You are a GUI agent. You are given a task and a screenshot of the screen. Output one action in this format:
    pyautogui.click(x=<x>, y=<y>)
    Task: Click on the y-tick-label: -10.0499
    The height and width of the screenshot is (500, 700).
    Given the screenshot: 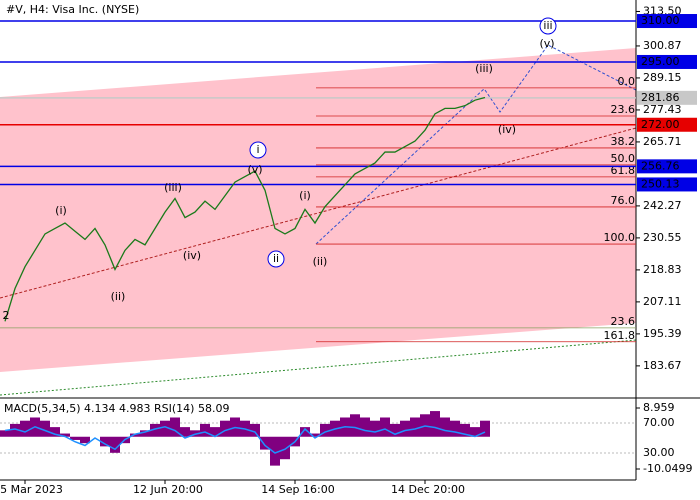 What is the action you would take?
    pyautogui.click(x=667, y=468)
    